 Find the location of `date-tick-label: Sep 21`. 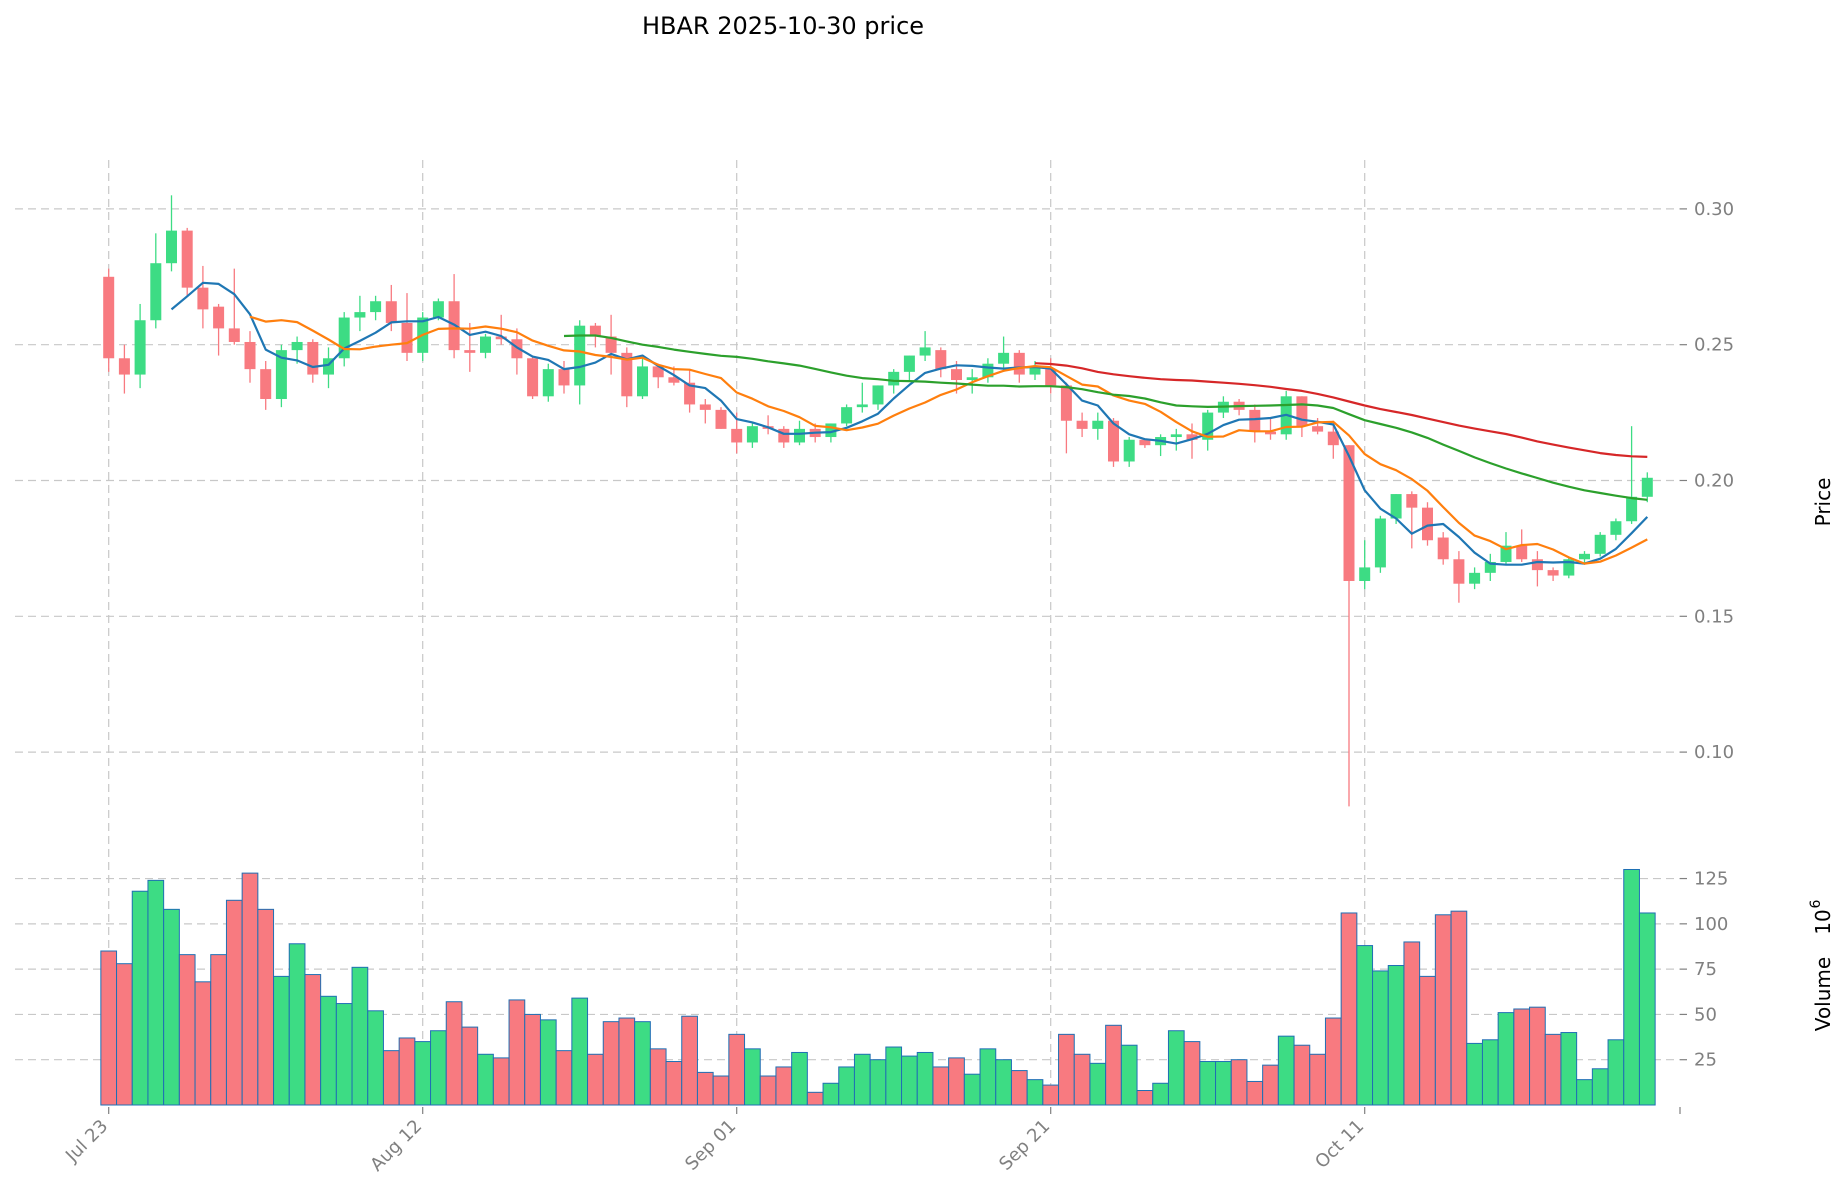

date-tick-label: Sep 21 is located at coordinates (1024, 1145).